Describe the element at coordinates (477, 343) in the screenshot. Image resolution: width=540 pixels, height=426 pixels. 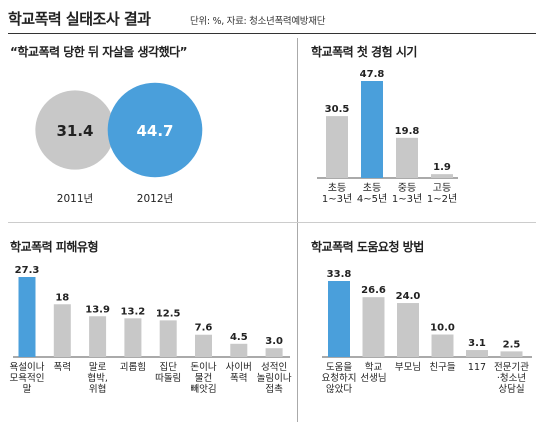
I see `value-label-3-4: 3.1` at that location.